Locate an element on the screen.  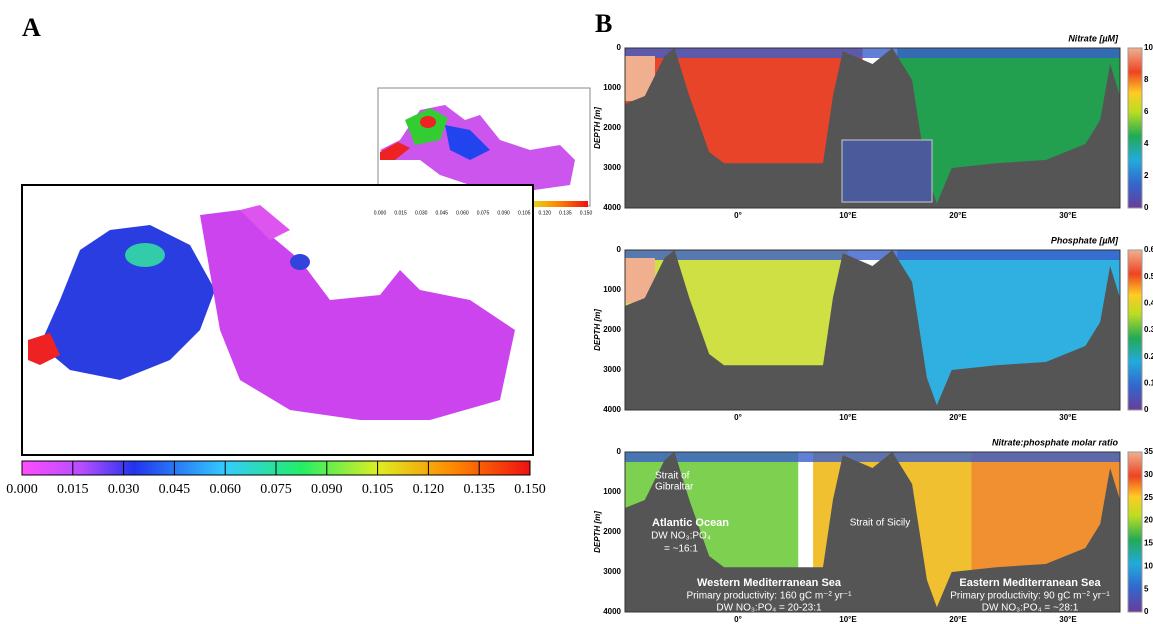
colorbar-tick-label: 0.060 is located at coordinates (225, 489).